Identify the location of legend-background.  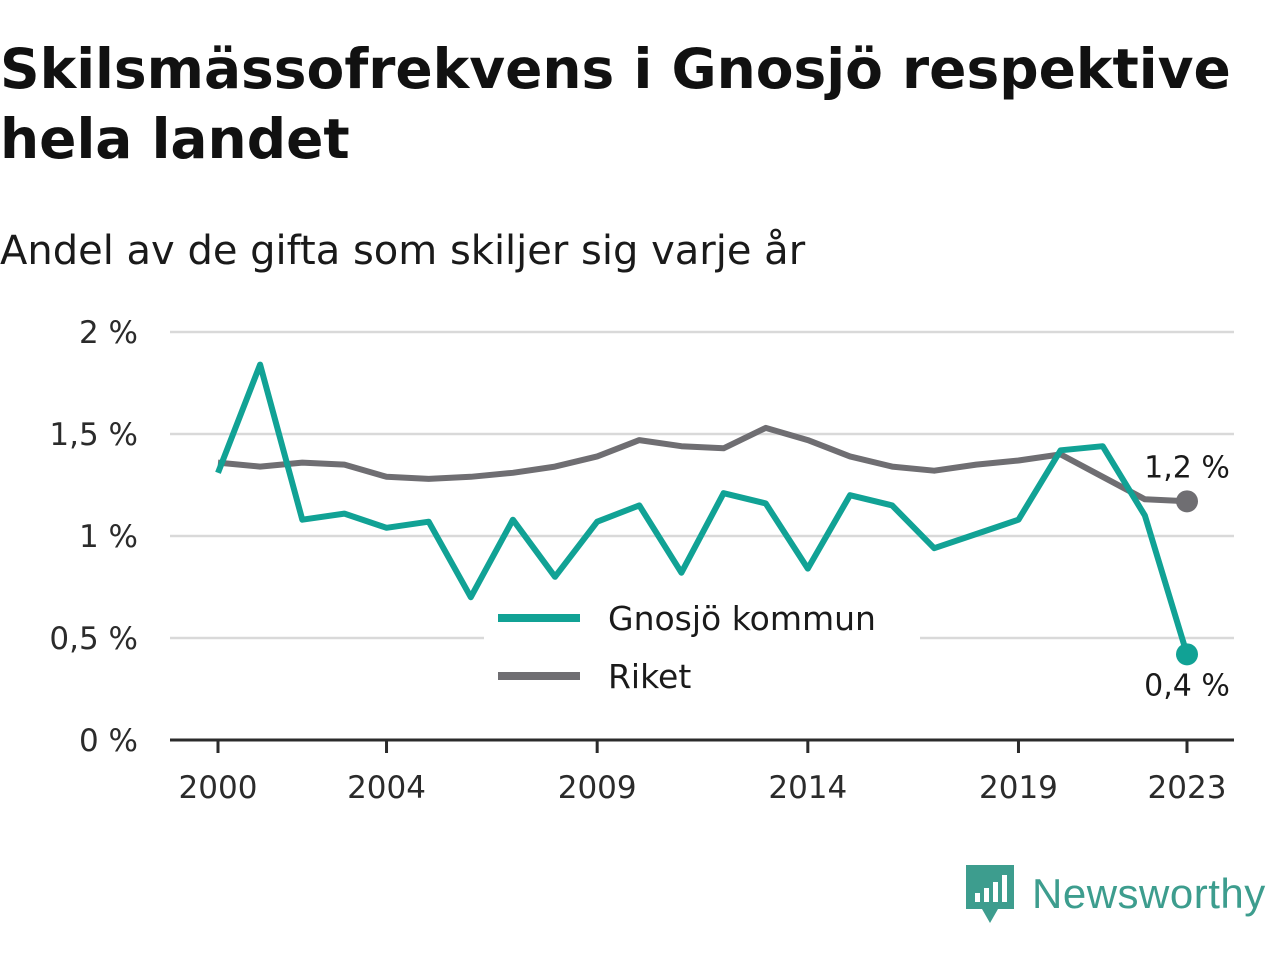
(702, 647).